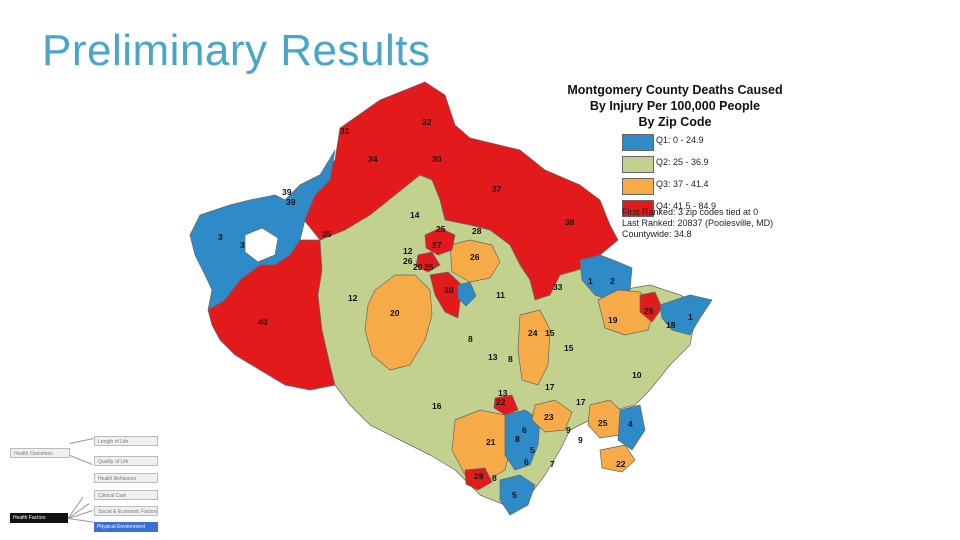 The height and width of the screenshot is (540, 960). Describe the element at coordinates (491, 442) in the screenshot. I see `zip-label: 21` at that location.